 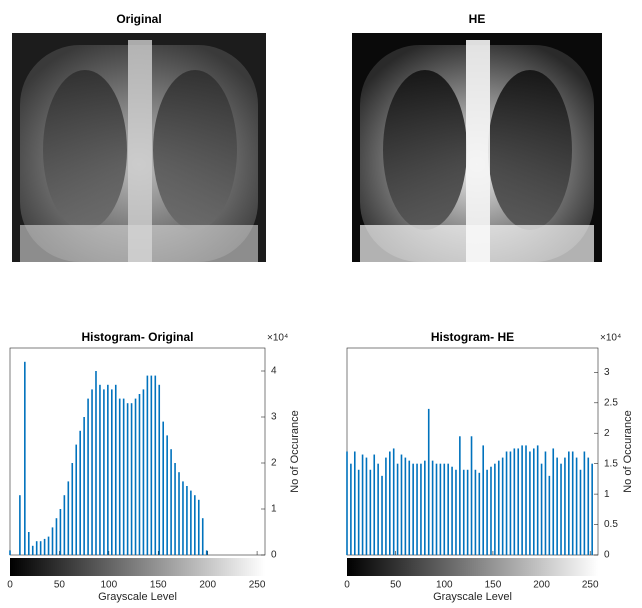 I want to click on image-title: Original, so click(x=138, y=19).